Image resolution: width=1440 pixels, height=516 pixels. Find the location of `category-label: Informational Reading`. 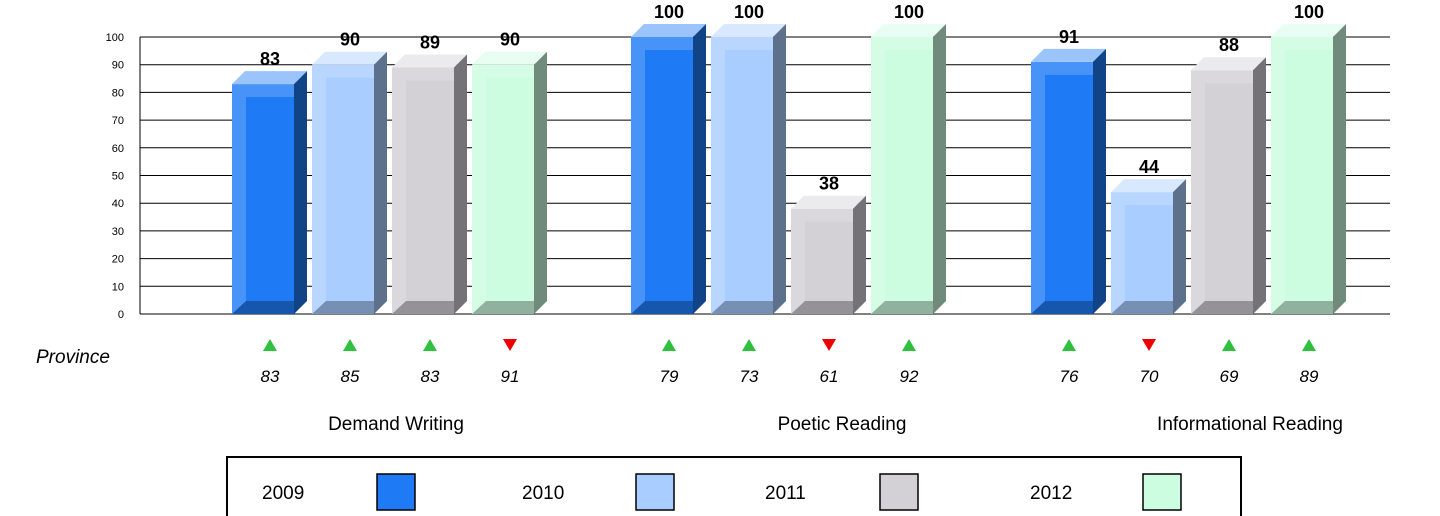

category-label: Informational Reading is located at coordinates (1250, 424).